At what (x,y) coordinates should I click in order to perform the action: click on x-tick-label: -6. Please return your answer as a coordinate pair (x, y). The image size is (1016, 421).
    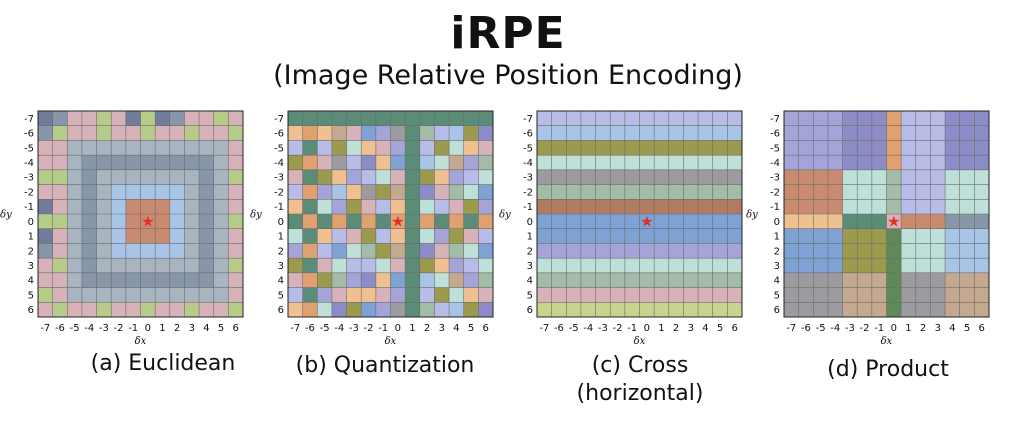
    Looking at the image, I should click on (60, 328).